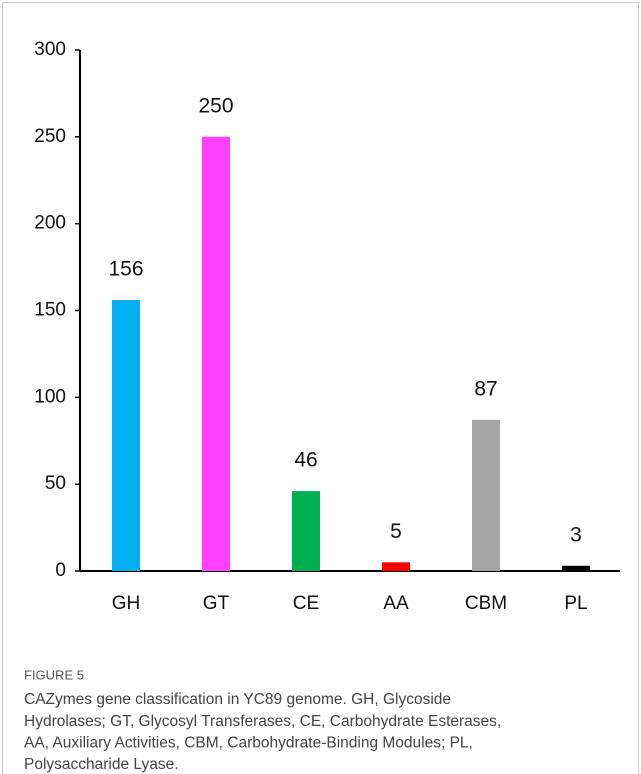 The height and width of the screenshot is (774, 641). What do you see at coordinates (575, 603) in the screenshot?
I see `x-tick-label: PL` at bounding box center [575, 603].